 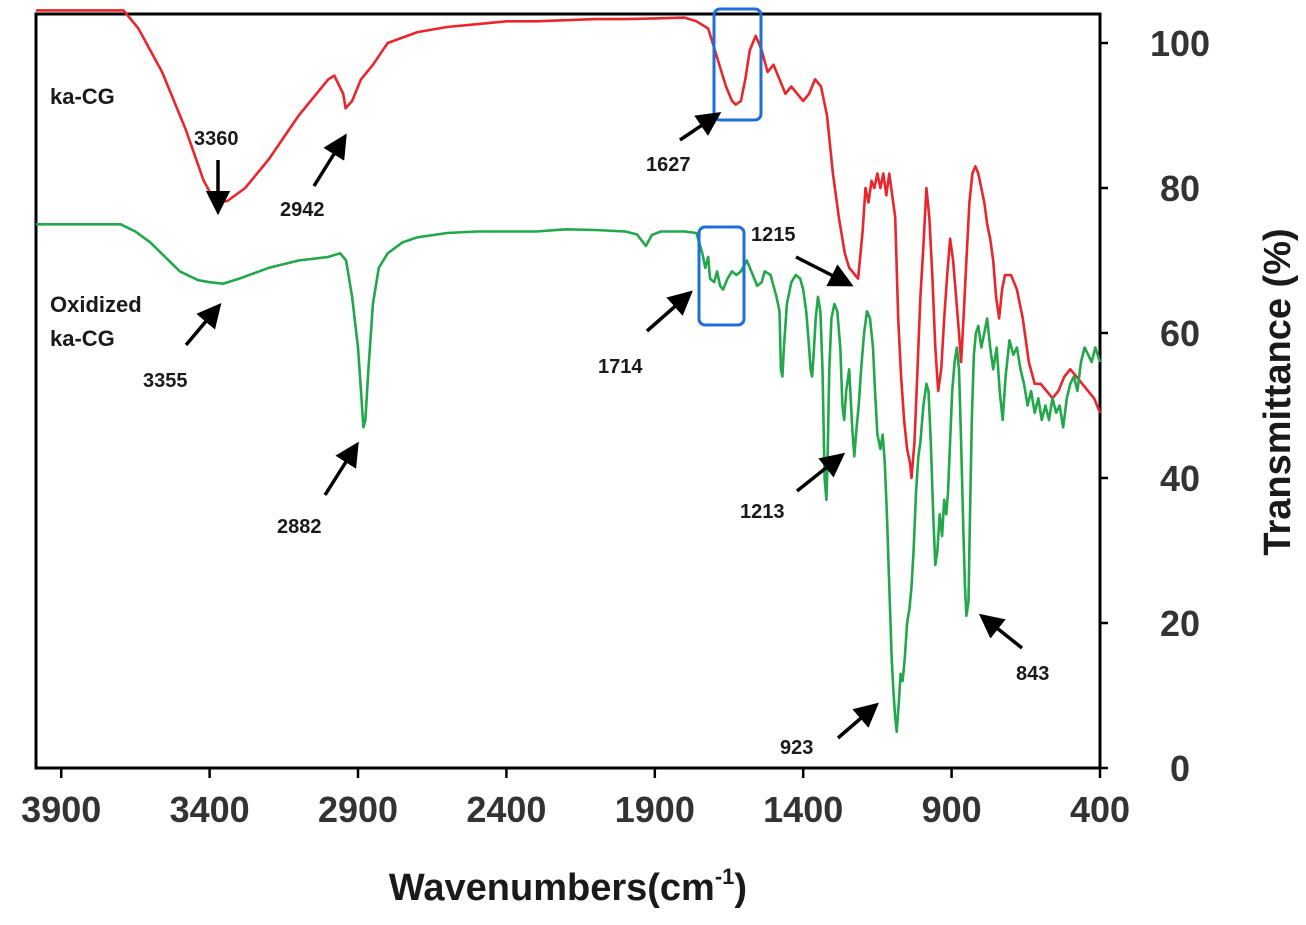 I want to click on y-axis-title: Transmittance (%), so click(x=1278, y=391).